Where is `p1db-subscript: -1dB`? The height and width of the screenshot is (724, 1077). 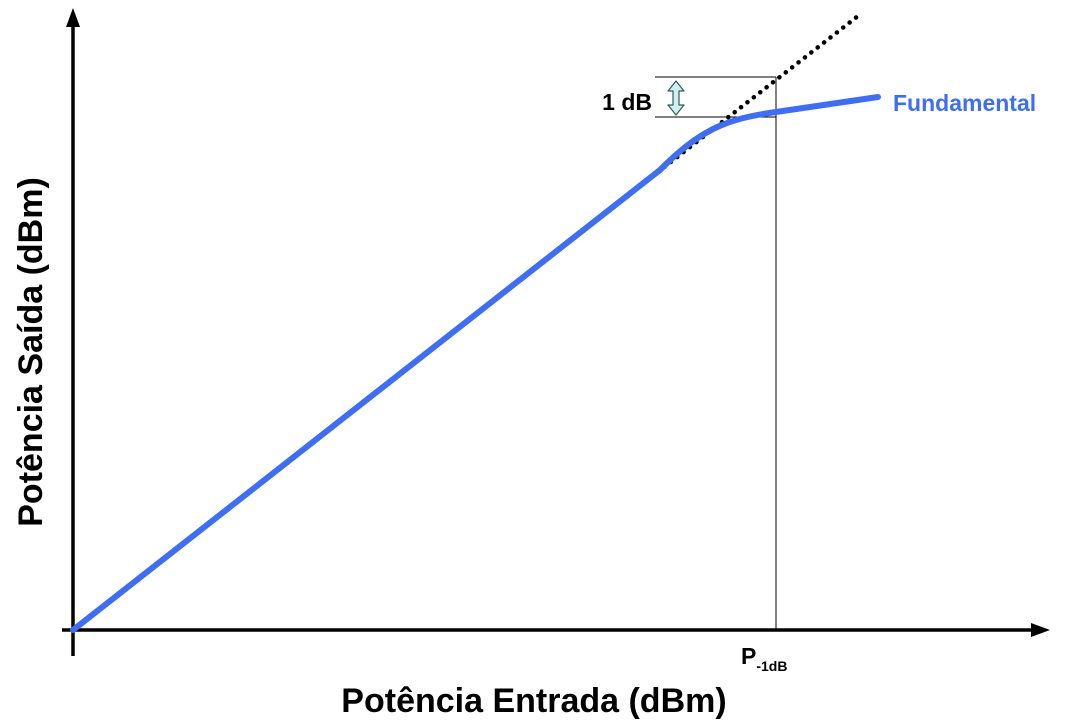 p1db-subscript: -1dB is located at coordinates (771, 666).